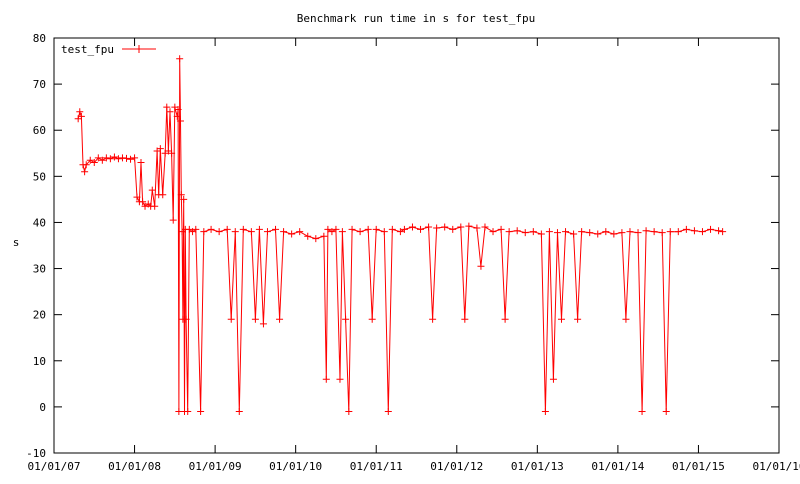  I want to click on legend-marker, so click(139, 49).